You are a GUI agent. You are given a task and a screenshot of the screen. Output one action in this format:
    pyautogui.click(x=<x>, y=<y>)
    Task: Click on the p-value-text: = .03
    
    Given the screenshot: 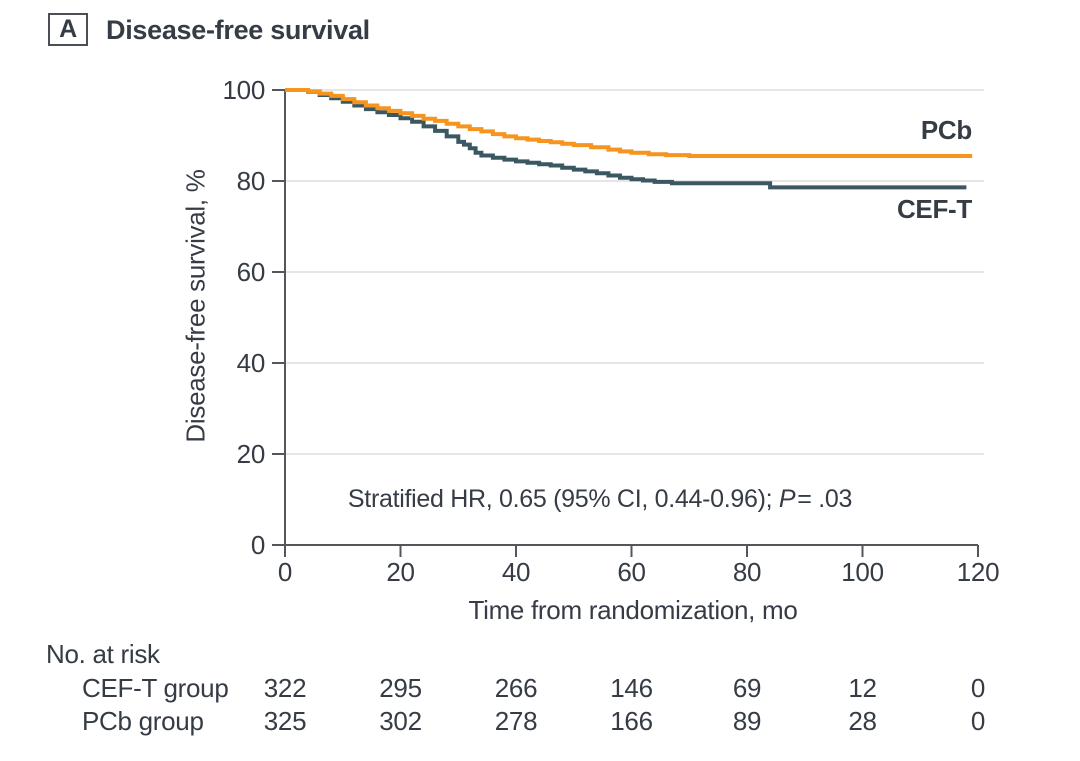 What is the action you would take?
    pyautogui.click(x=825, y=499)
    